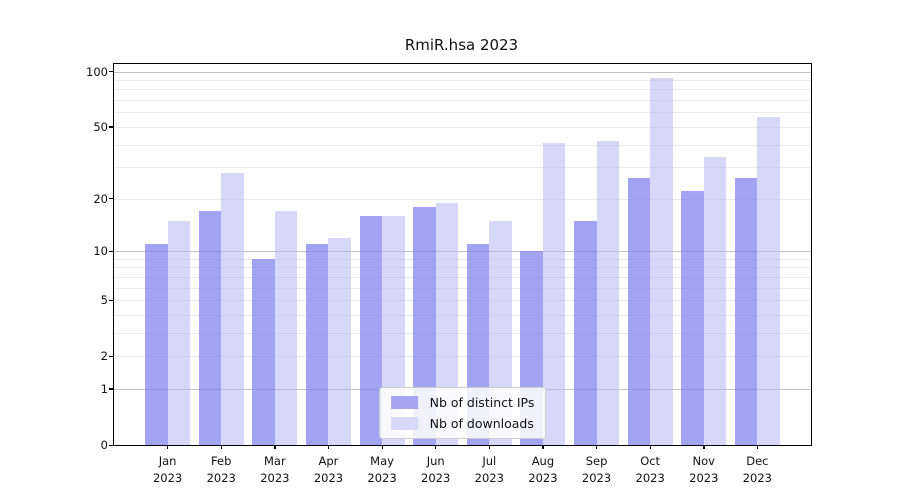  What do you see at coordinates (104, 388) in the screenshot?
I see `y-tick-label: 1` at bounding box center [104, 388].